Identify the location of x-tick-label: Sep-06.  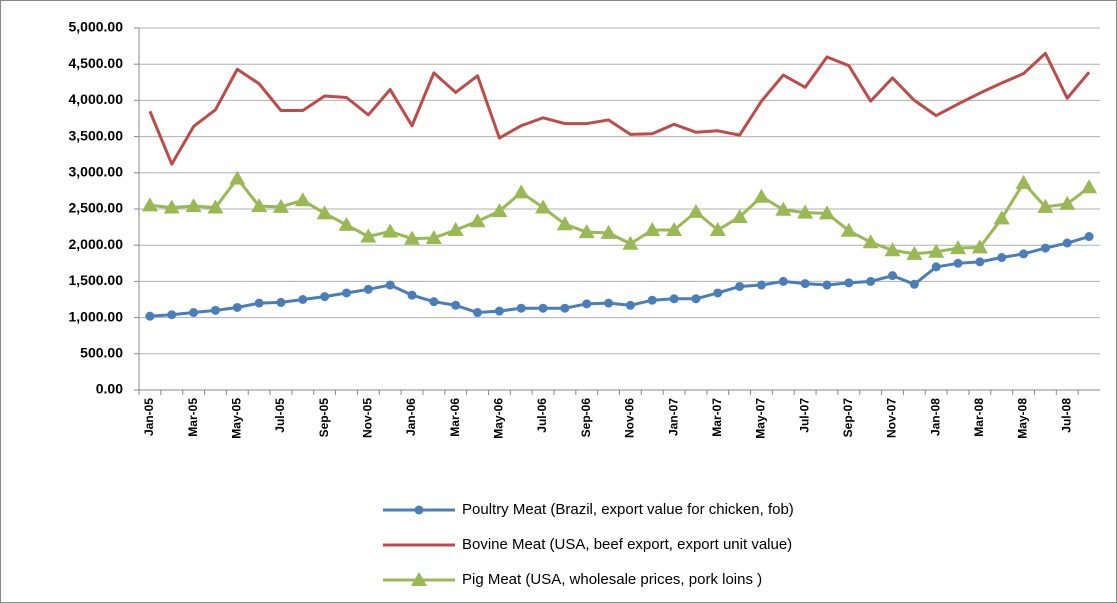
(586, 418).